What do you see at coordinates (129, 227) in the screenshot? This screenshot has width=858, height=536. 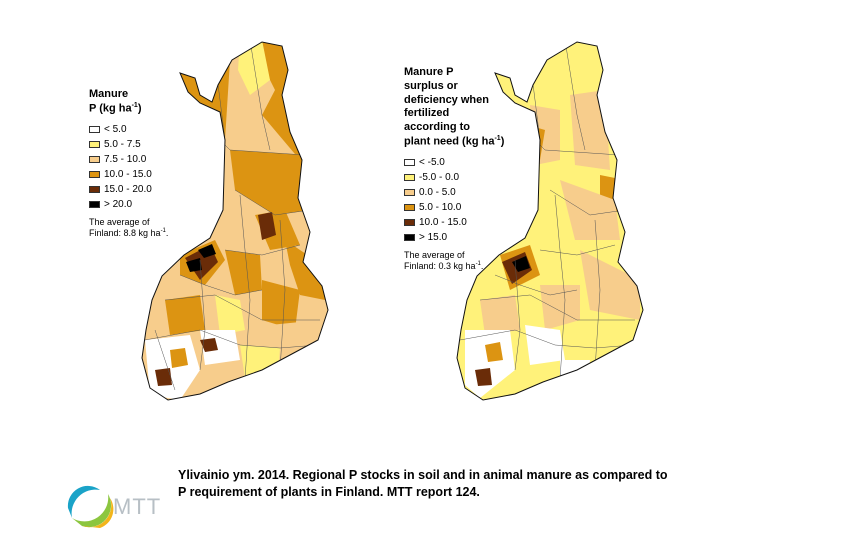 I see `legend-note: The average of Finland: 8.8 kg ha-1.` at bounding box center [129, 227].